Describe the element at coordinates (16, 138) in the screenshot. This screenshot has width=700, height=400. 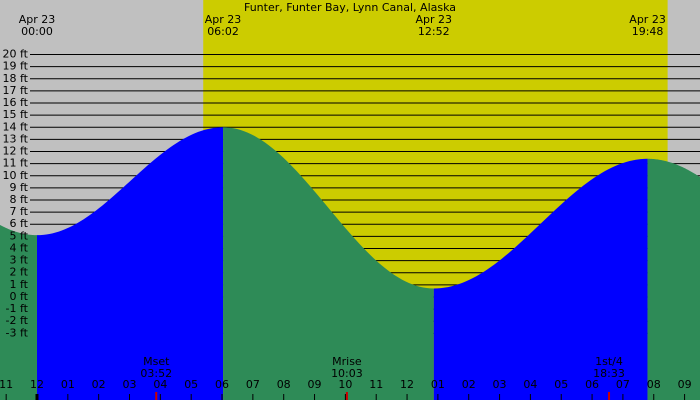
I see `y-tick-label: 13 ft` at that location.